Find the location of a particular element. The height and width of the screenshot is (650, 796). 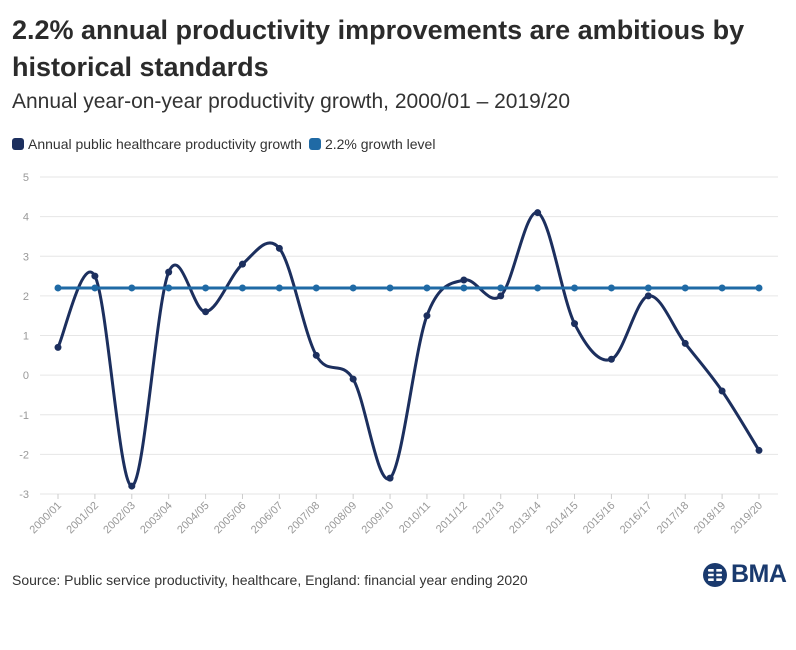

y-tick-label: 3 is located at coordinates (26, 257).